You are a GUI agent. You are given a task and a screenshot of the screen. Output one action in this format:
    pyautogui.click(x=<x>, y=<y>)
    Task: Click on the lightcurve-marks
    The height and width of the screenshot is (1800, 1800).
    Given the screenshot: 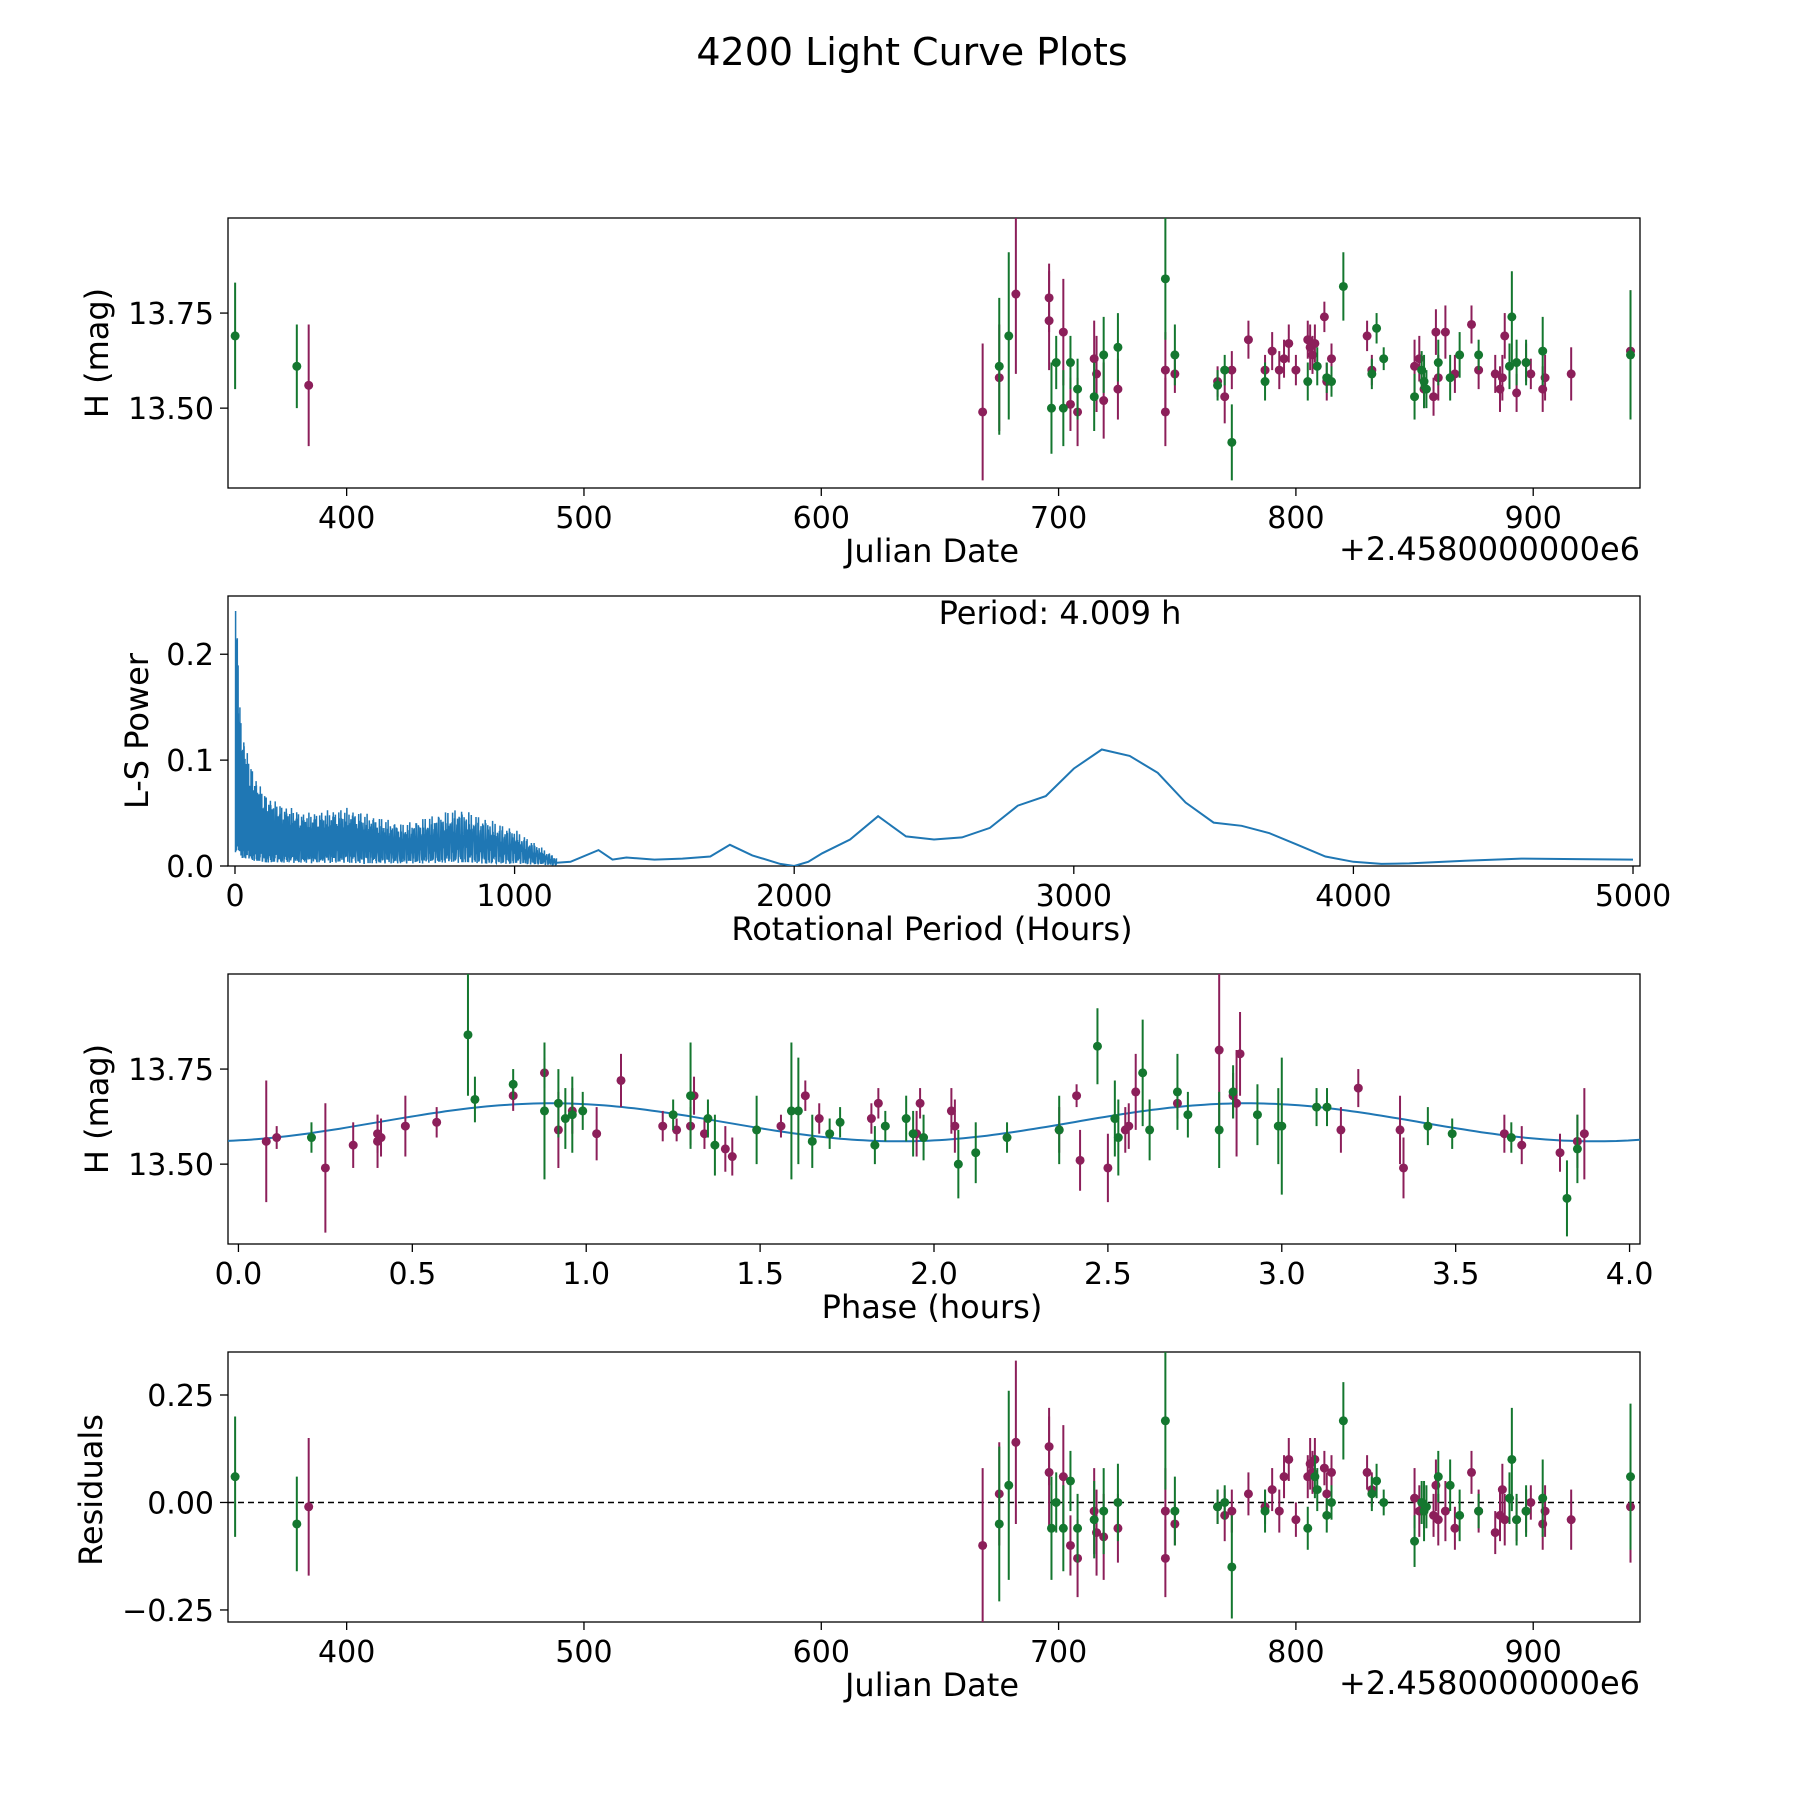 What is the action you would take?
    pyautogui.click(x=933, y=349)
    